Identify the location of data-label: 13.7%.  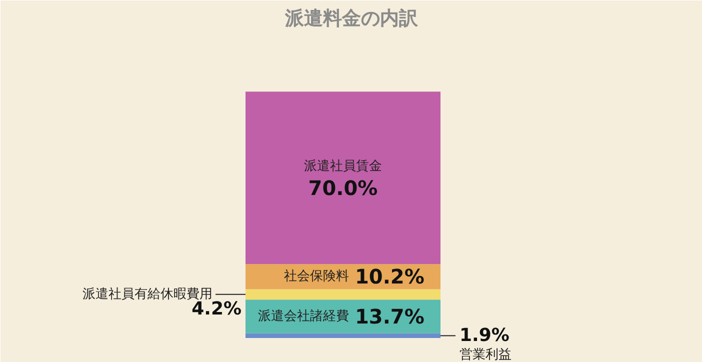
(389, 316).